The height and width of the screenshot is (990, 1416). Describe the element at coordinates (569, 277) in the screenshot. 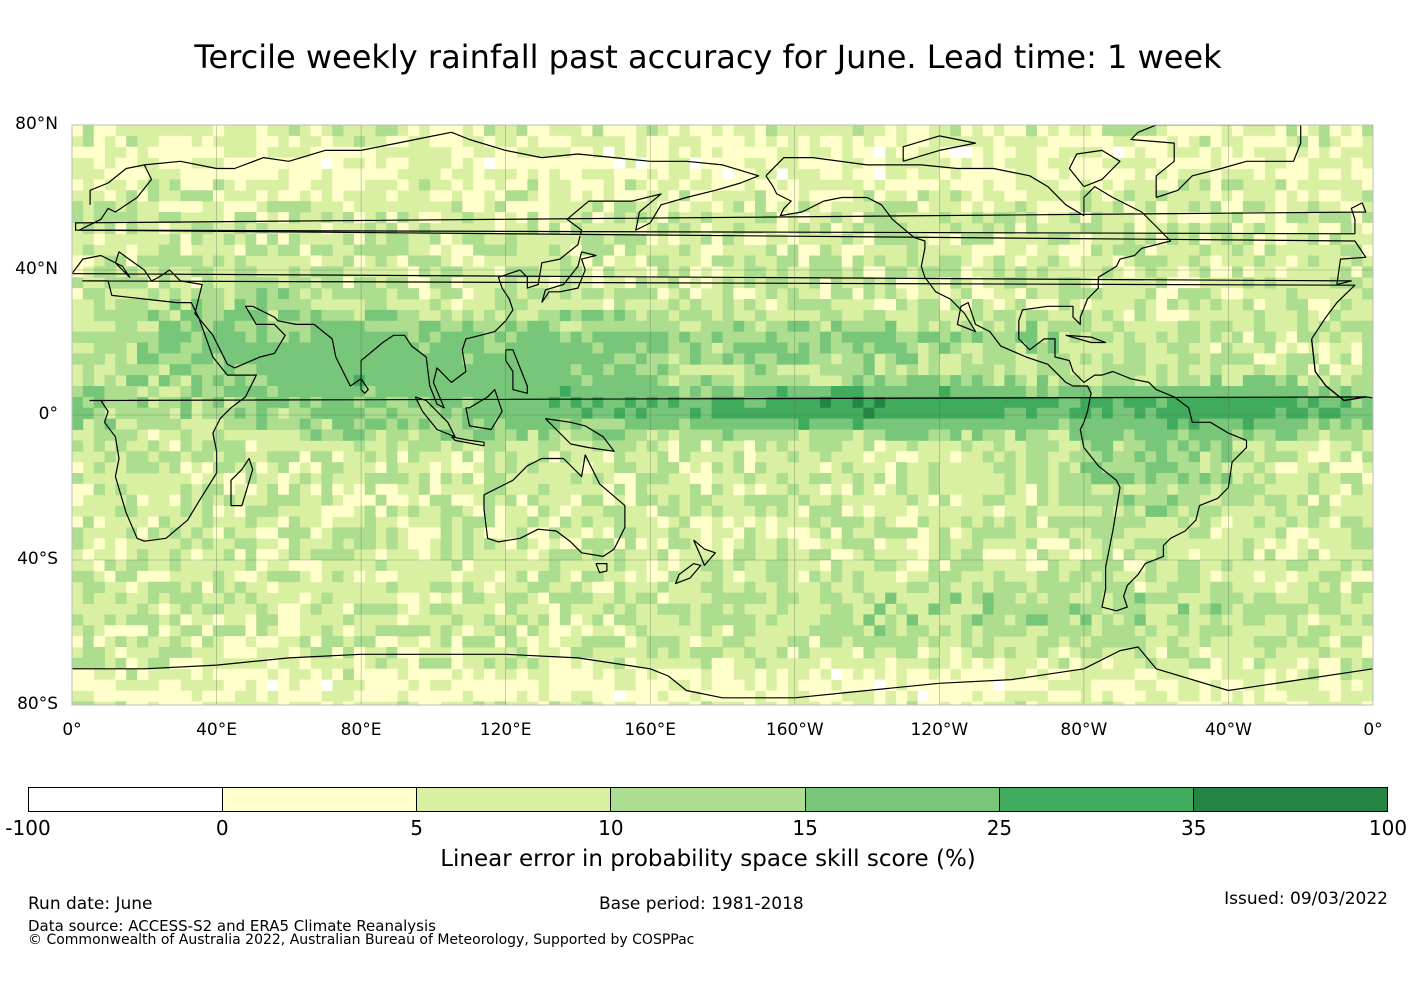

I see `coast-japan` at that location.